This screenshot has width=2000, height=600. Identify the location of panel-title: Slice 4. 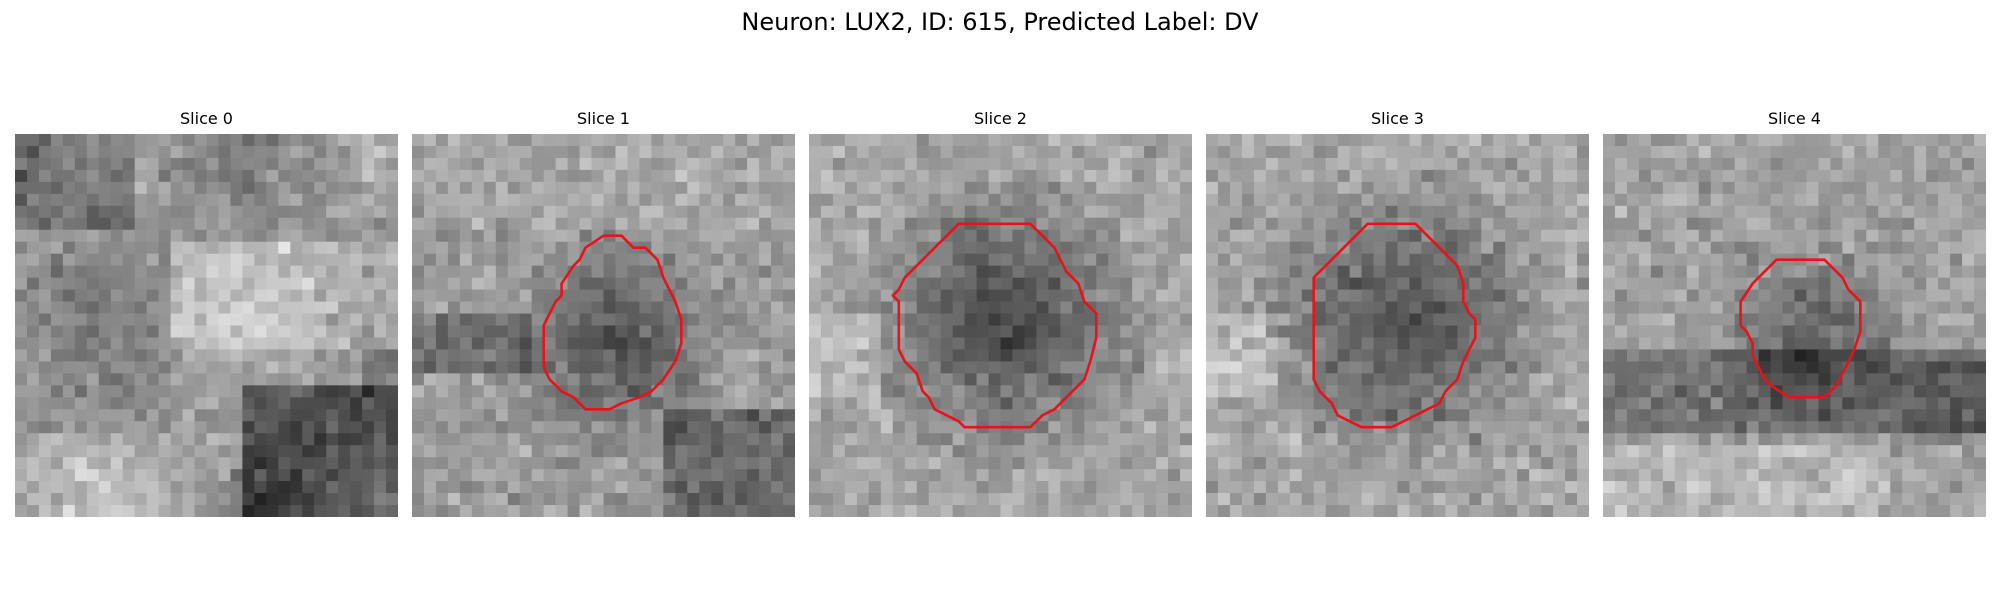
(1794, 118).